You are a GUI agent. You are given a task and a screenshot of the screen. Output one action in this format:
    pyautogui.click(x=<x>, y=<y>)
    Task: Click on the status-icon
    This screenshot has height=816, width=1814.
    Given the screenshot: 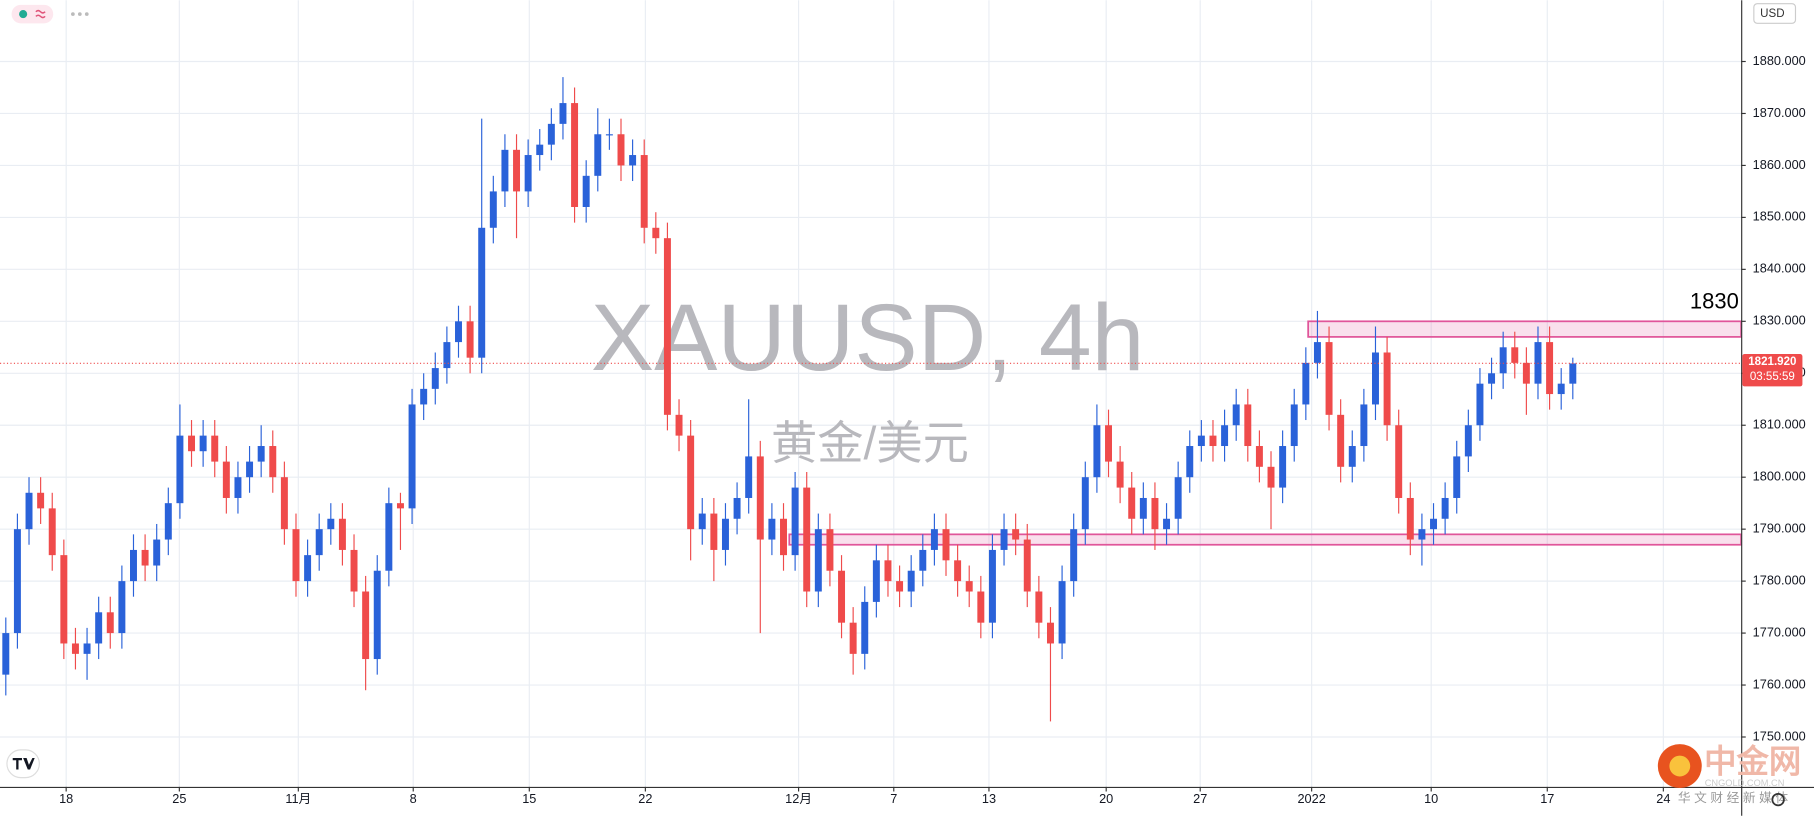 What is the action you would take?
    pyautogui.click(x=40, y=14)
    